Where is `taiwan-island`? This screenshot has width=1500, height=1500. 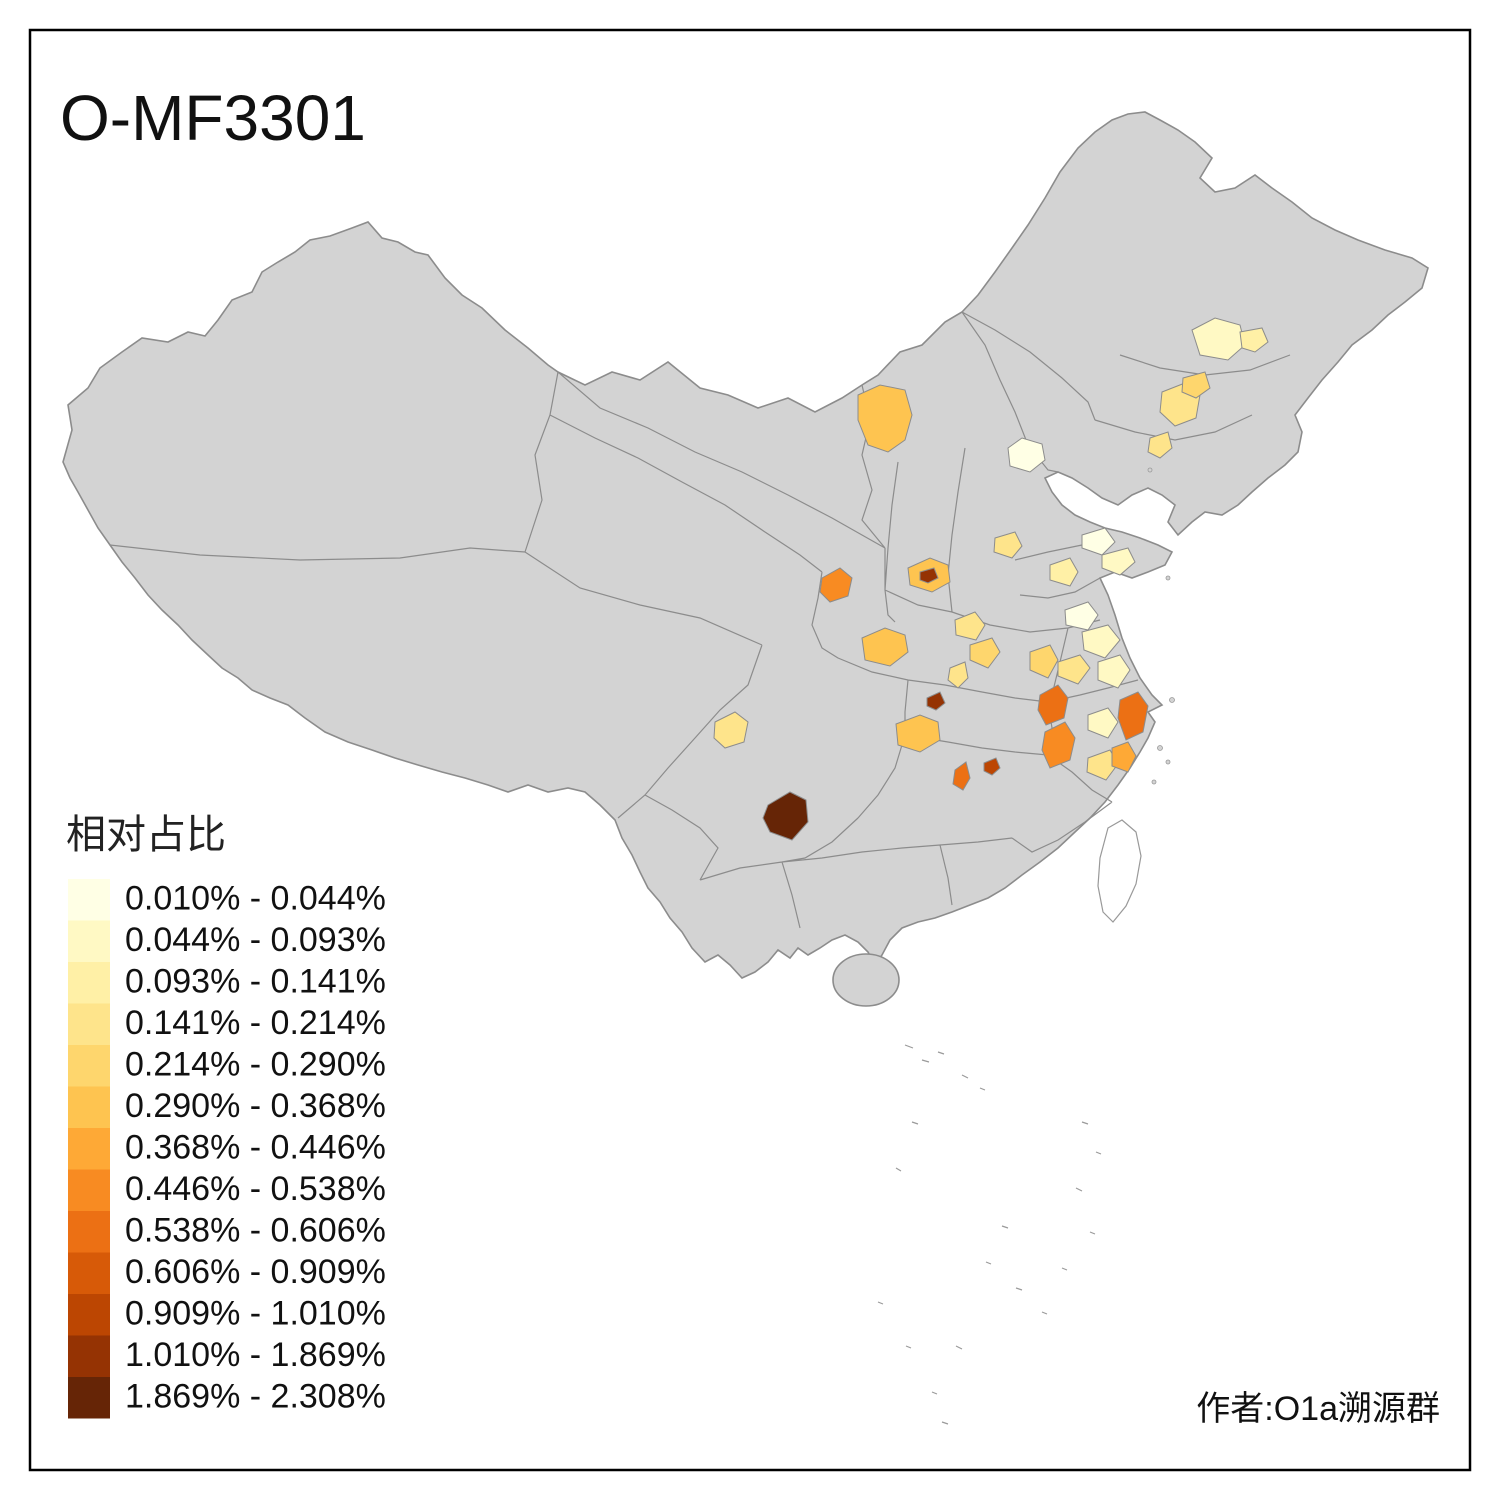 taiwan-island is located at coordinates (1119, 871).